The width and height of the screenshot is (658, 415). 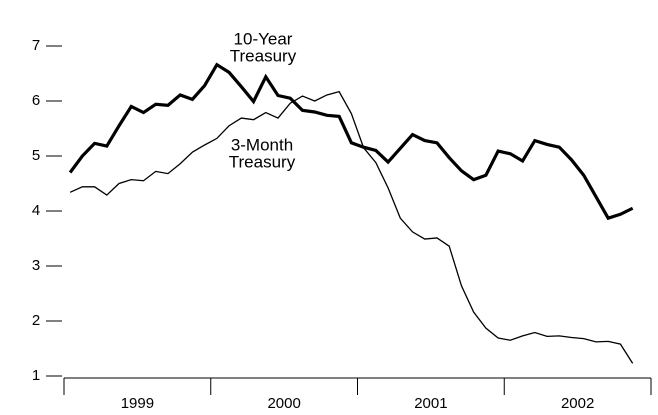 I want to click on y-tick-label: 7, so click(x=36, y=45).